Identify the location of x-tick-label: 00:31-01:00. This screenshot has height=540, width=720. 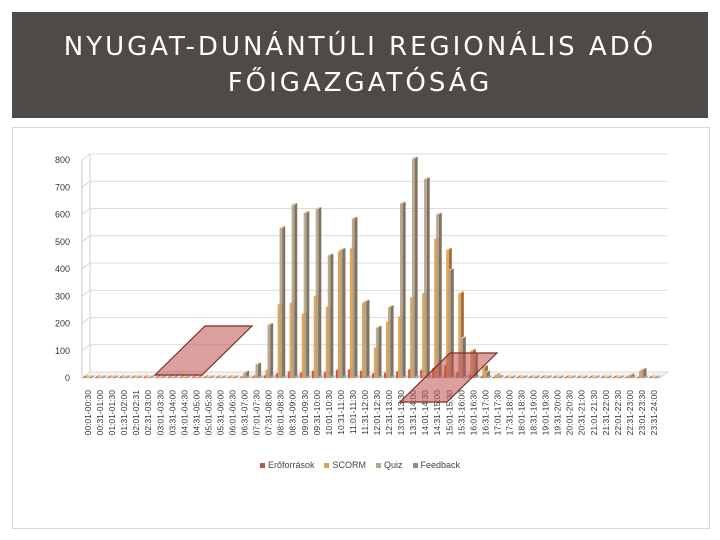
(100, 413).